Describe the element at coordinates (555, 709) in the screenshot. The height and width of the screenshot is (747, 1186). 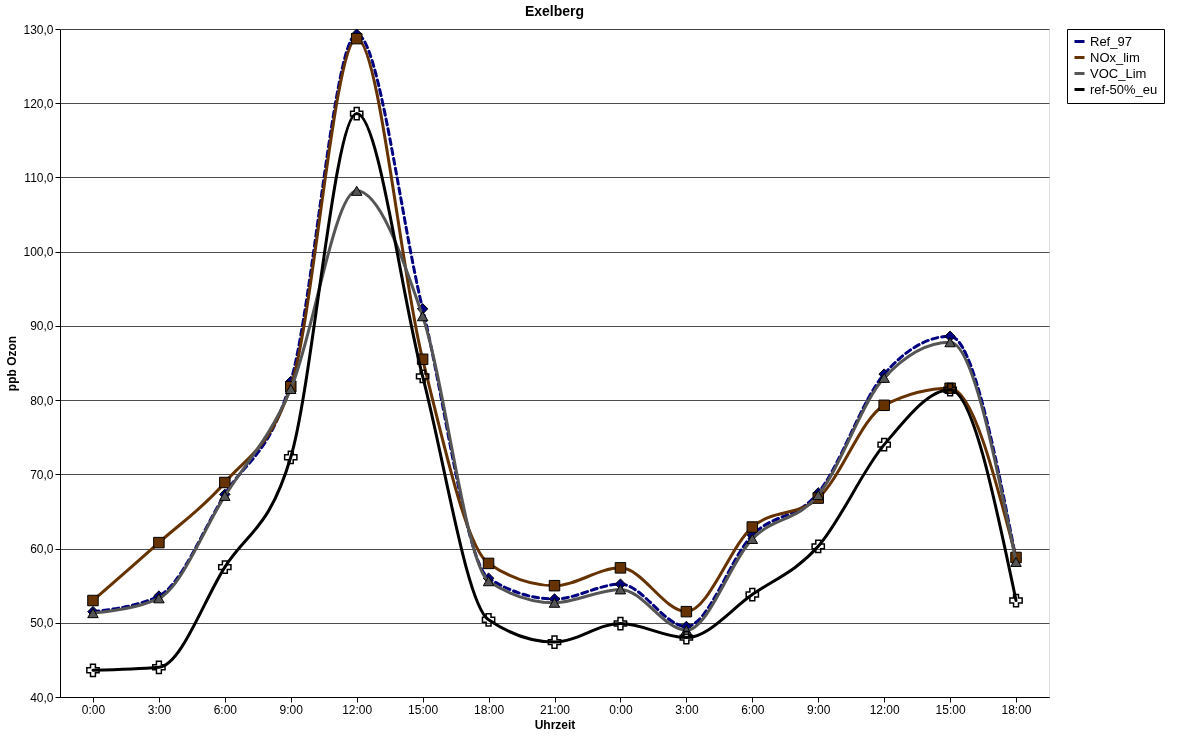
I see `x-tick-label: 21:00` at that location.